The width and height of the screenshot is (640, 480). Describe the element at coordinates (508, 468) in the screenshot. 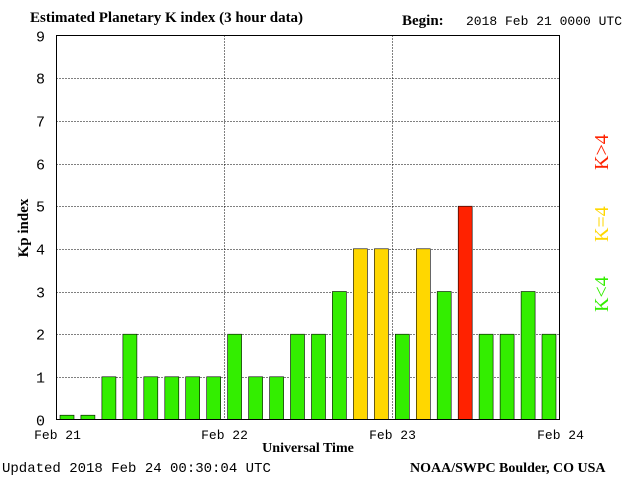

I see `source-credit: NOAA/SWPC Boulder, CO USA` at that location.